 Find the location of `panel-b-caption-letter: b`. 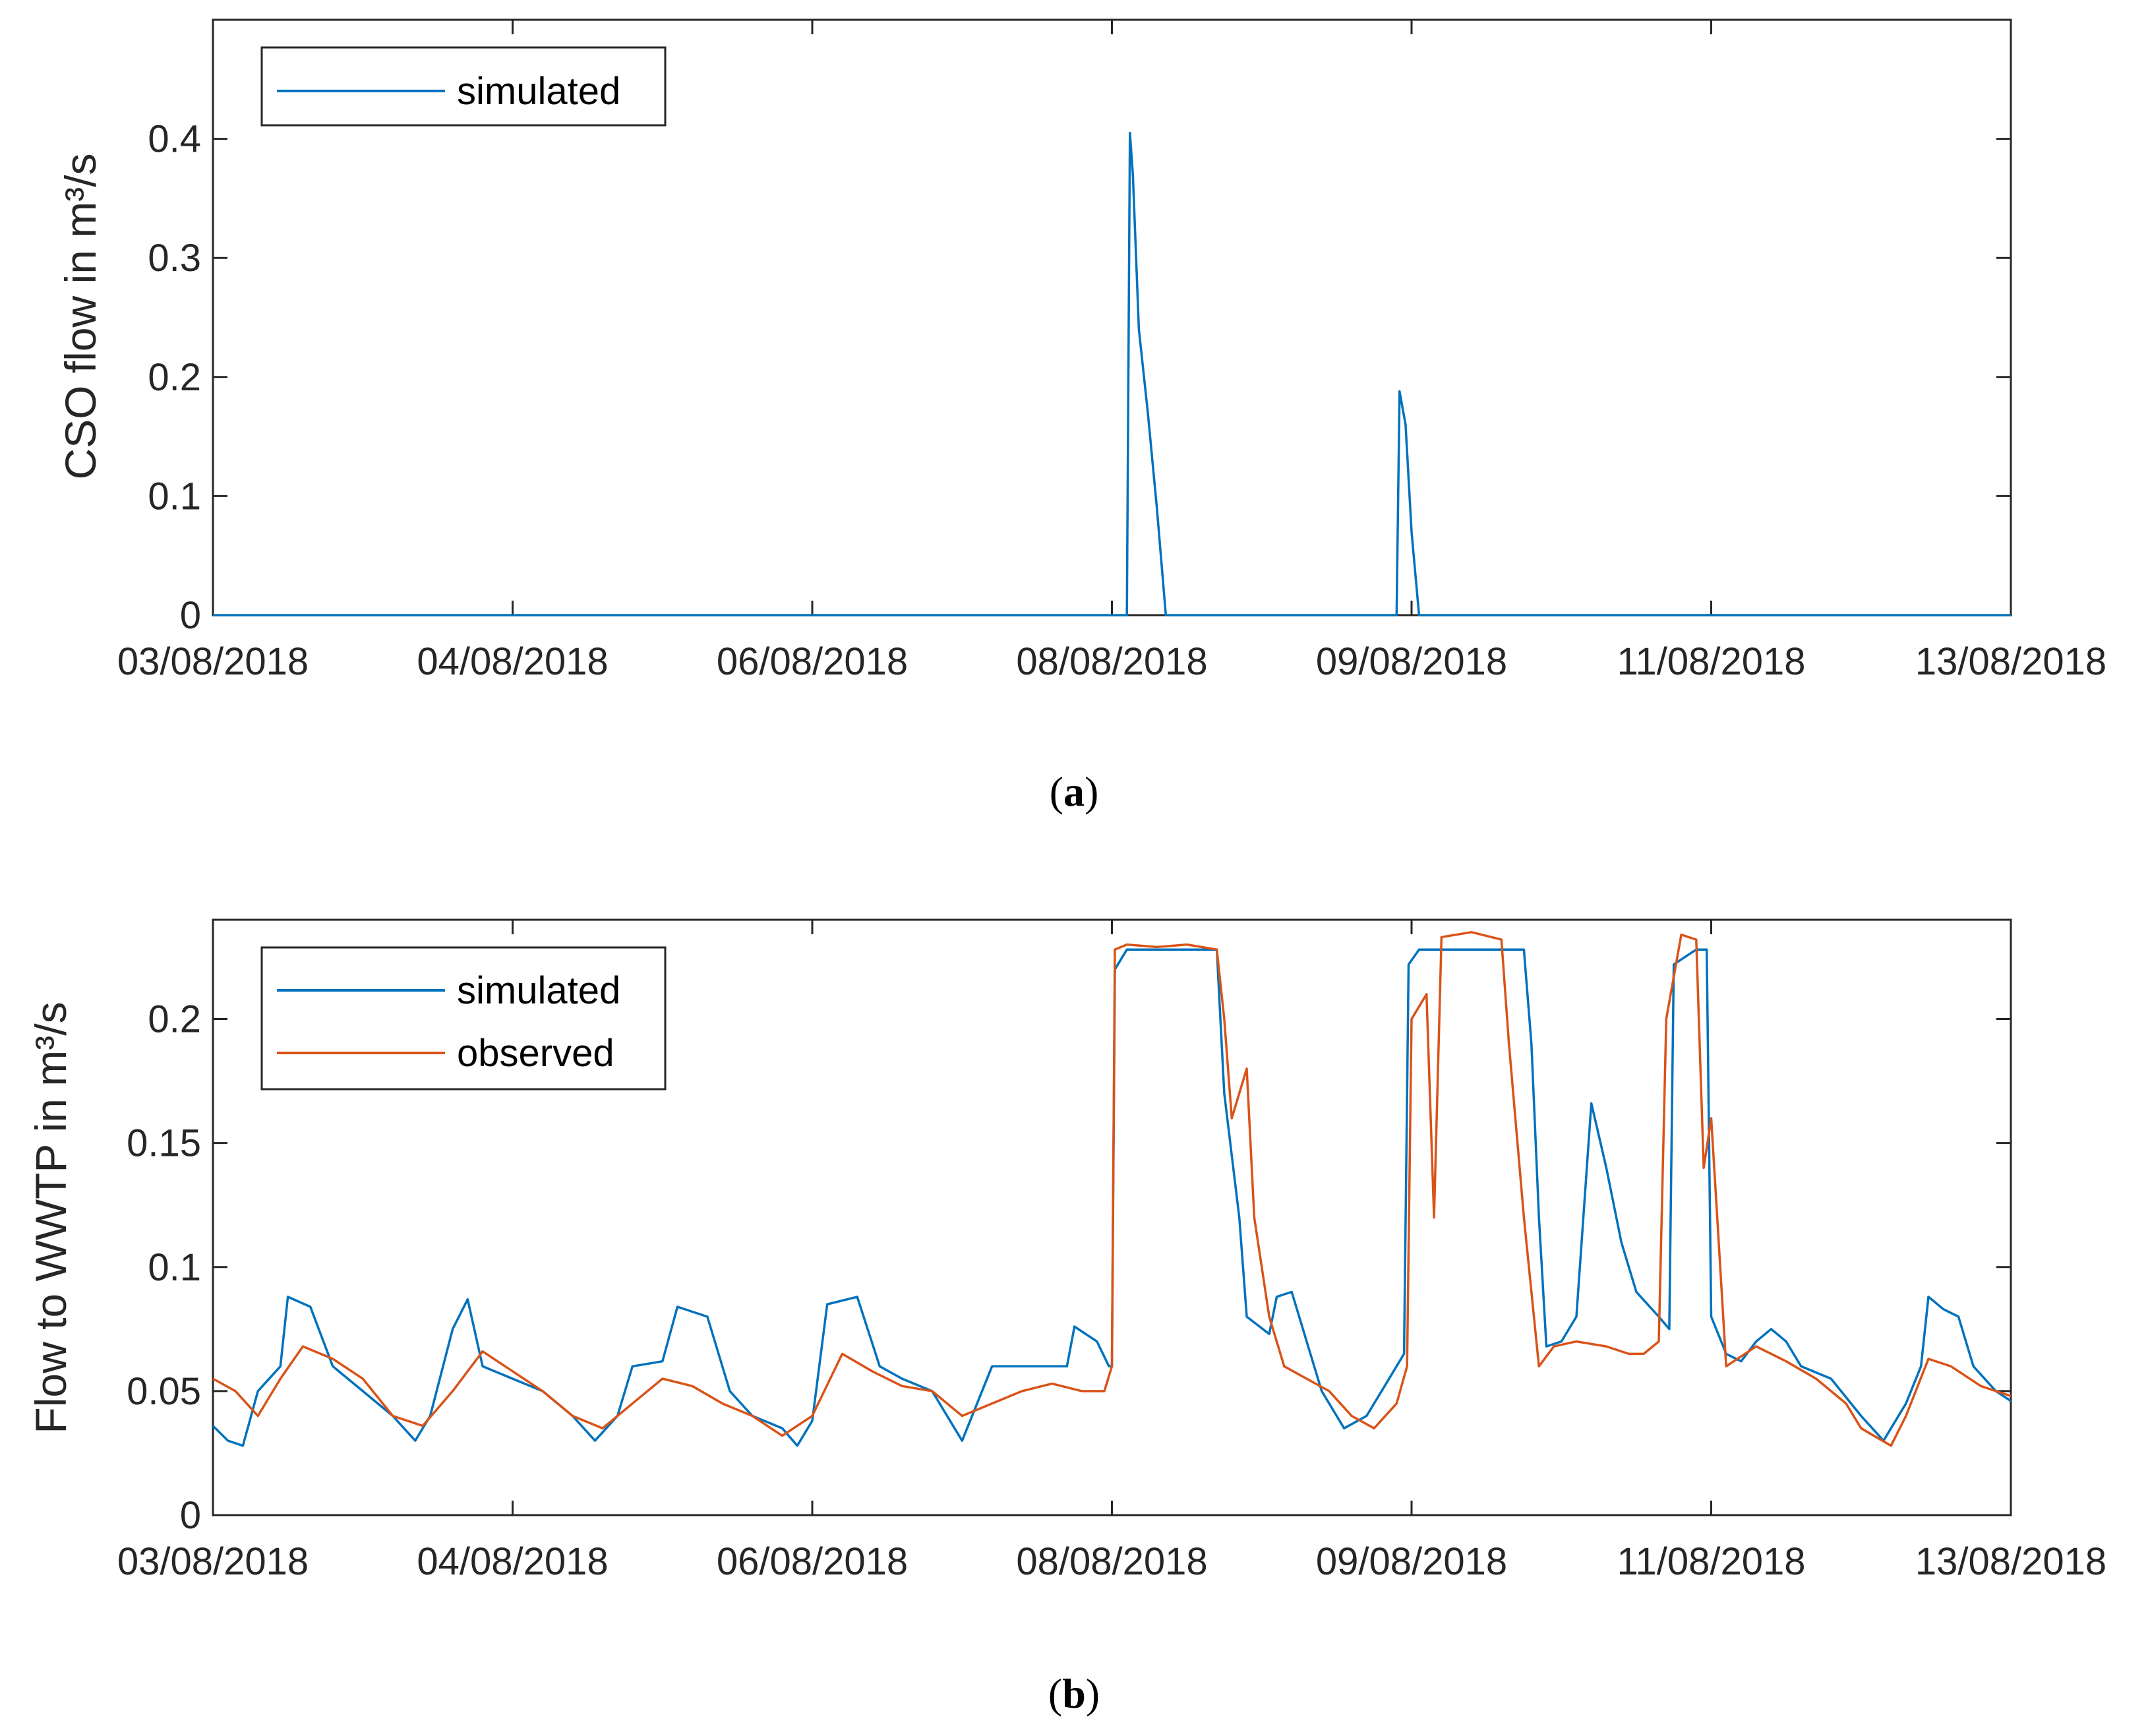

panel-b-caption-letter: b is located at coordinates (1074, 1694).